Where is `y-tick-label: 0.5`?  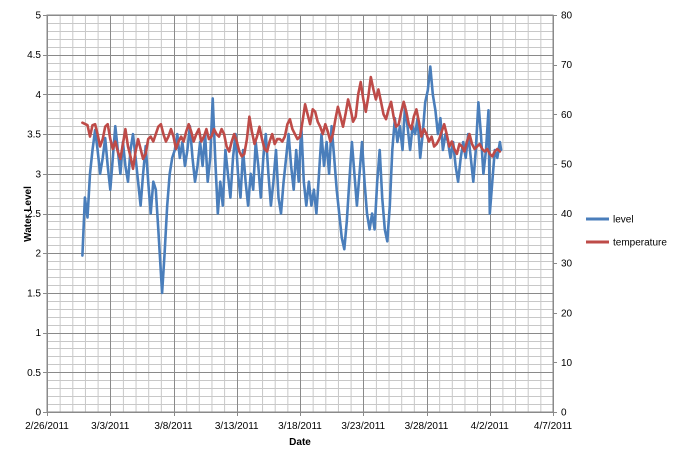 y-tick-label: 0.5 is located at coordinates (34, 373).